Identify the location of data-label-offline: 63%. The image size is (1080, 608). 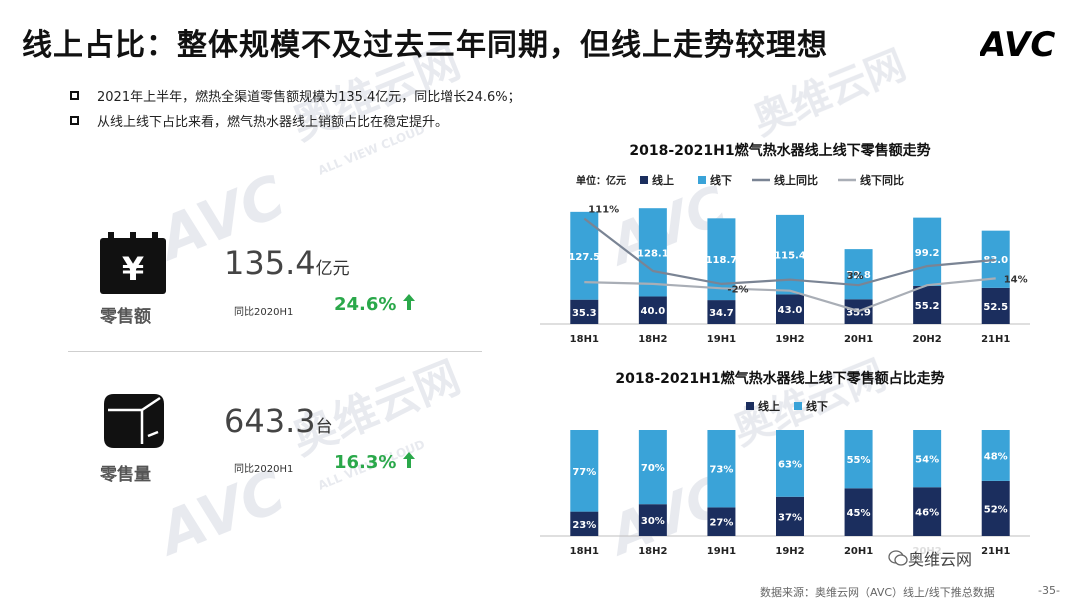
(790, 464).